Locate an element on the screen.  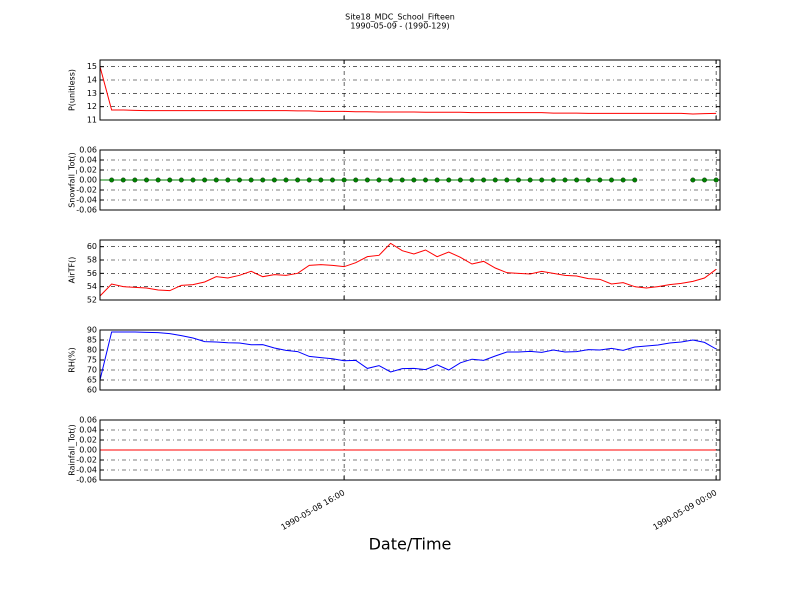
y-tick-label: 70 is located at coordinates (92, 370).